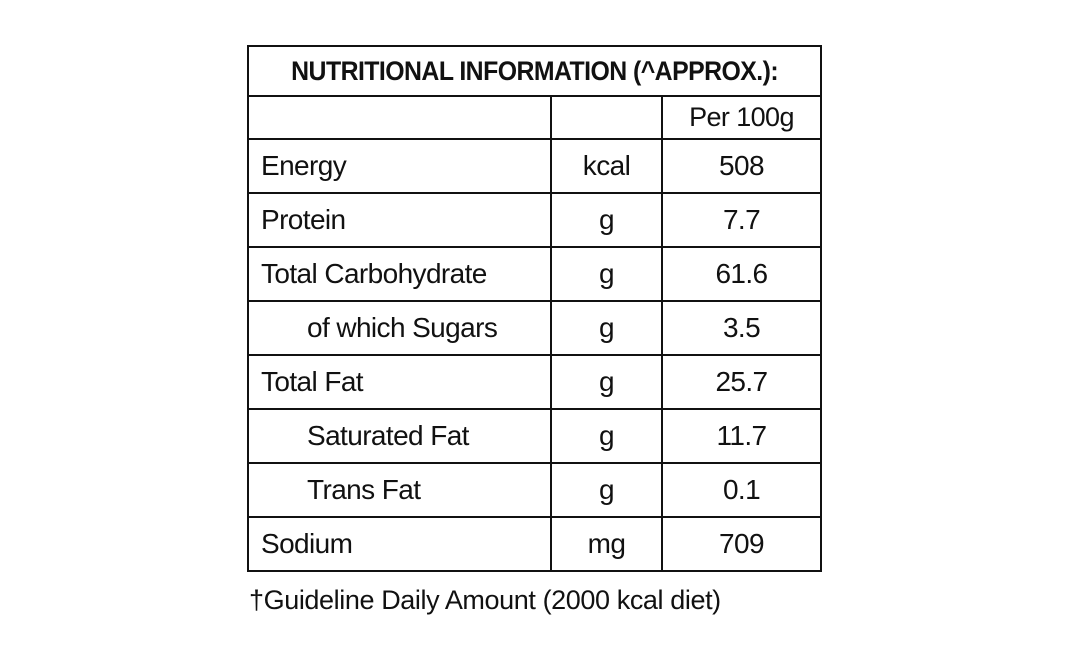 This screenshot has width=1068, height=671. What do you see at coordinates (741, 166) in the screenshot?
I see `nutrient-value: 508` at bounding box center [741, 166].